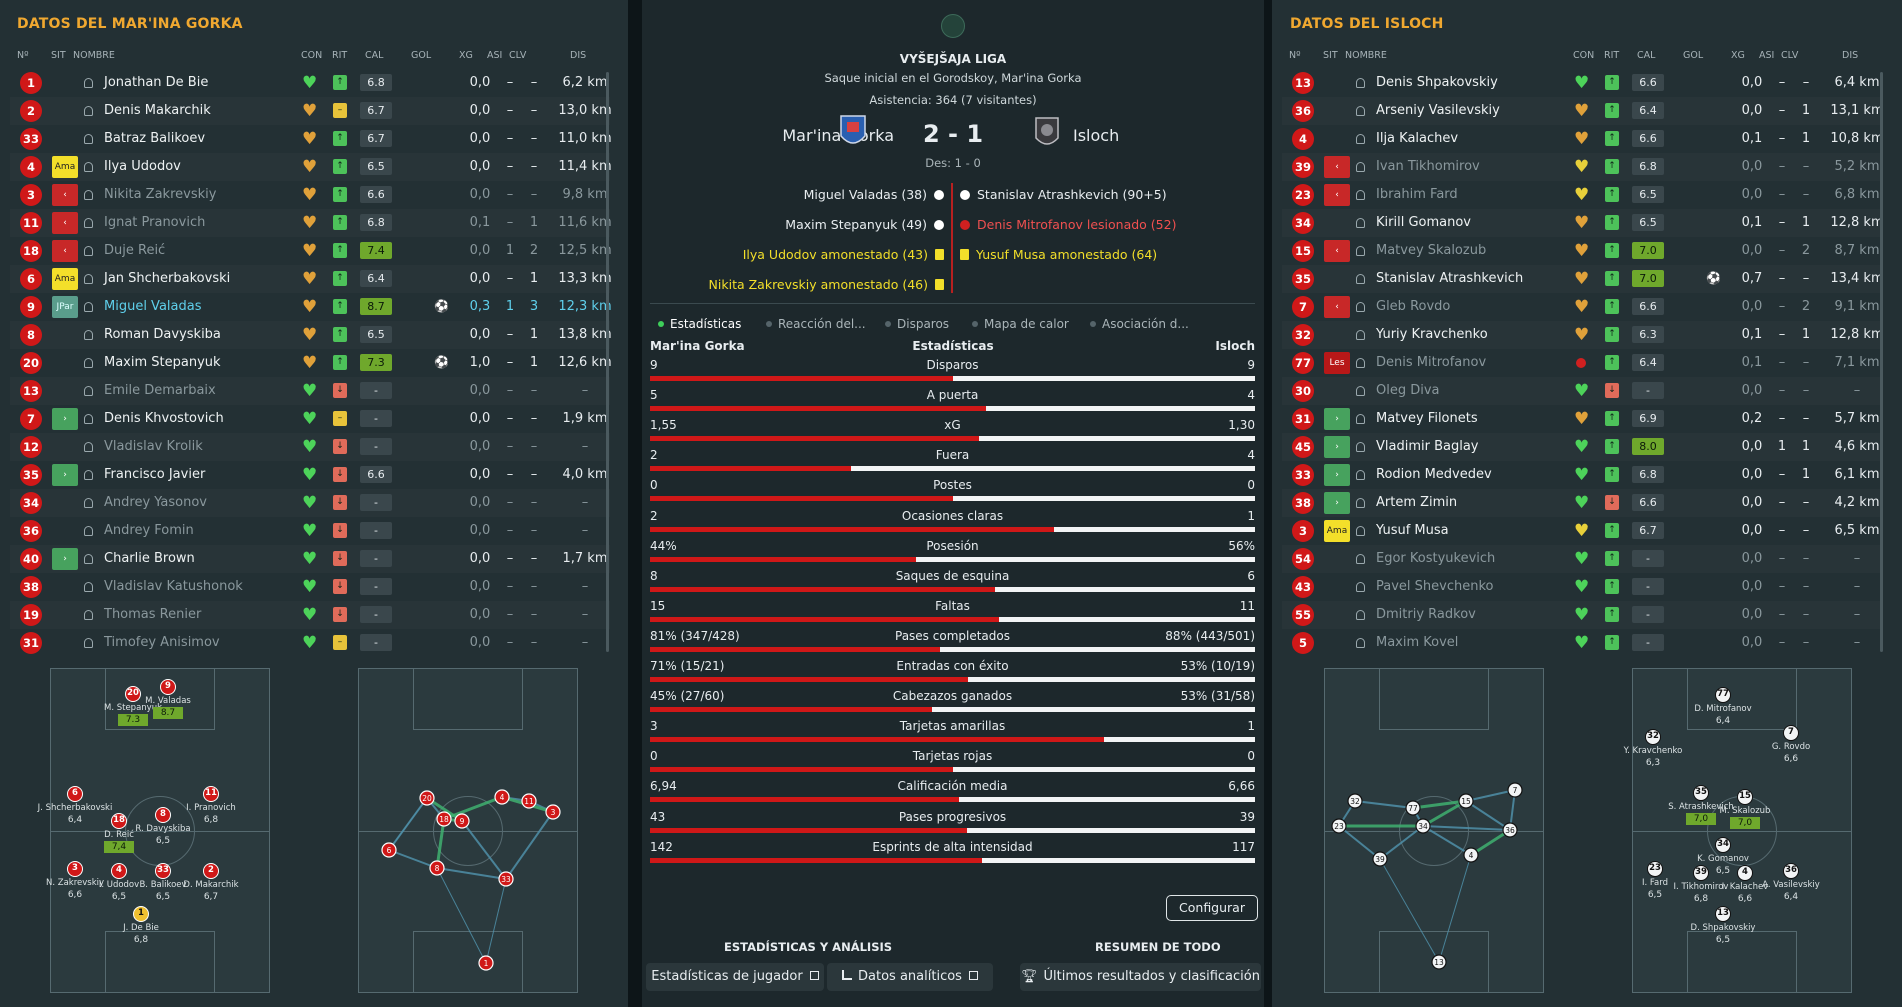  What do you see at coordinates (1582, 167) in the screenshot?
I see `player-row: 39 ‹ Ivan Tikhomirov ♥ ↑ 6.8 0,0– –5,2 km` at bounding box center [1582, 167].